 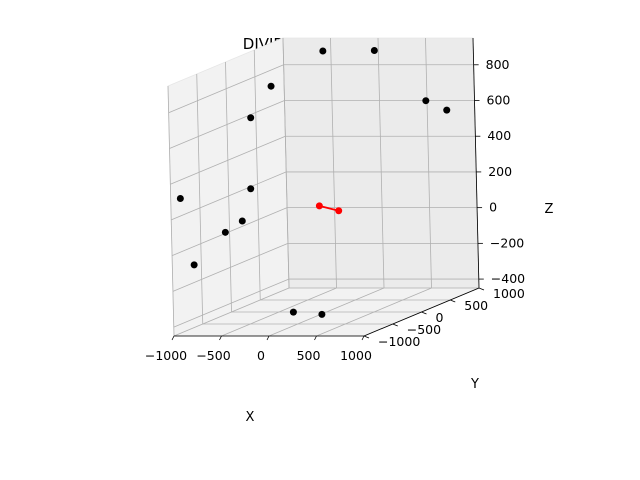 I want to click on z-tick-label: −200, so click(x=507, y=242).